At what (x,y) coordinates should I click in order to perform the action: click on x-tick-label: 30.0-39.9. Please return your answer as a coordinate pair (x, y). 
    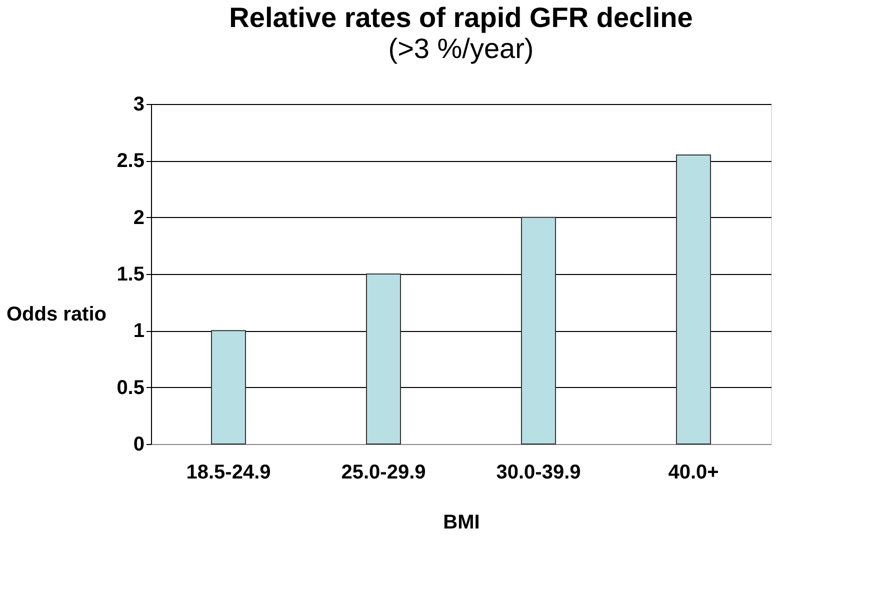
    Looking at the image, I should click on (538, 473).